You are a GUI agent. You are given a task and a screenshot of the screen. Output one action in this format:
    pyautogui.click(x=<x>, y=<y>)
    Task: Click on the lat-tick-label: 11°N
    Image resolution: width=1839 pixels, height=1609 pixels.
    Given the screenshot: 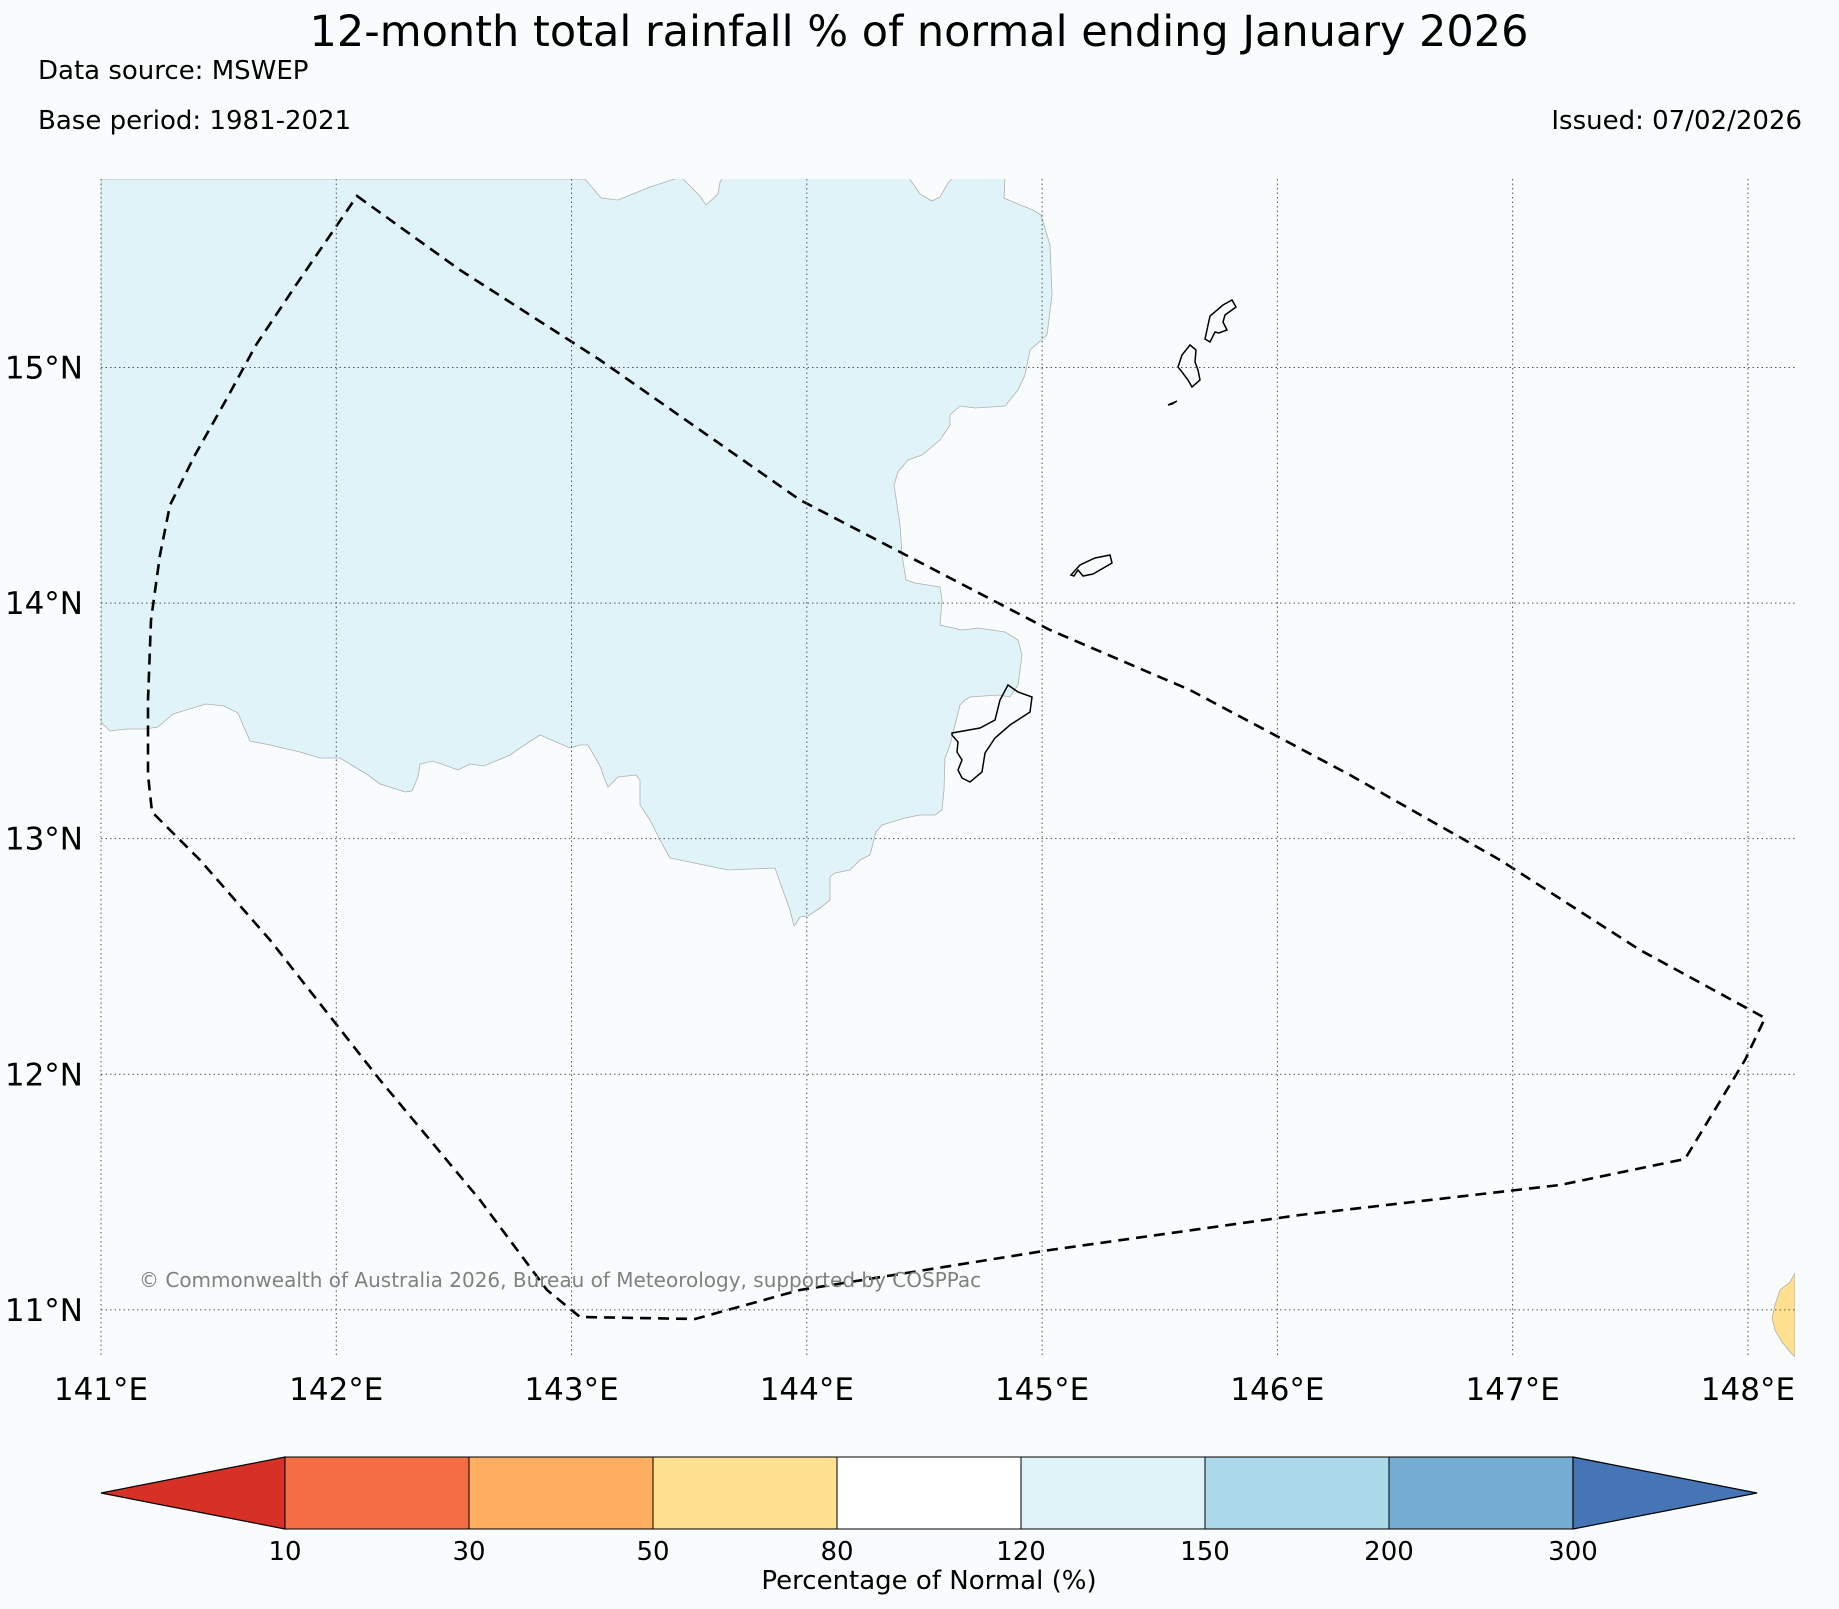 What is the action you would take?
    pyautogui.click(x=44, y=1311)
    